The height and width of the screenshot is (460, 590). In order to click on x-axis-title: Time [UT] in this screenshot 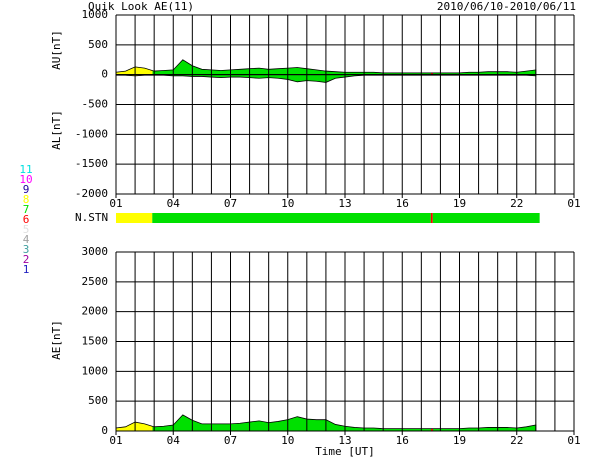, I will do `click(345, 451)`.